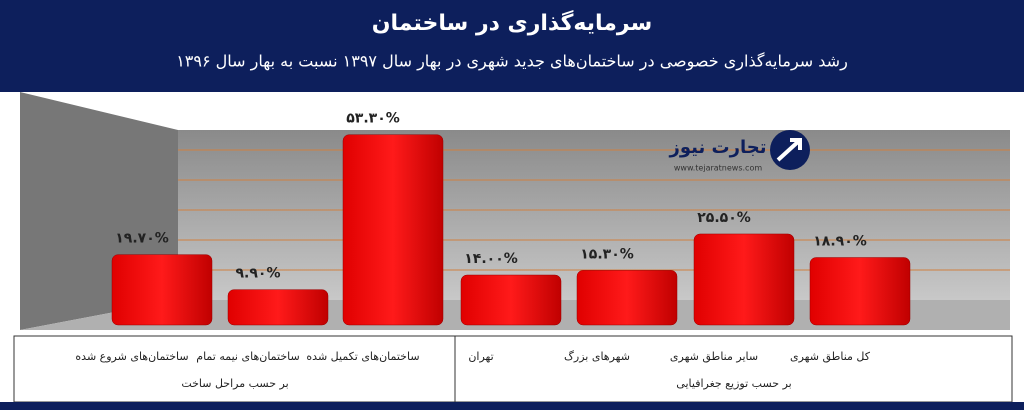  What do you see at coordinates (234, 383) in the screenshot?
I see `group-label: بر حسب مراحل ساخت` at bounding box center [234, 383].